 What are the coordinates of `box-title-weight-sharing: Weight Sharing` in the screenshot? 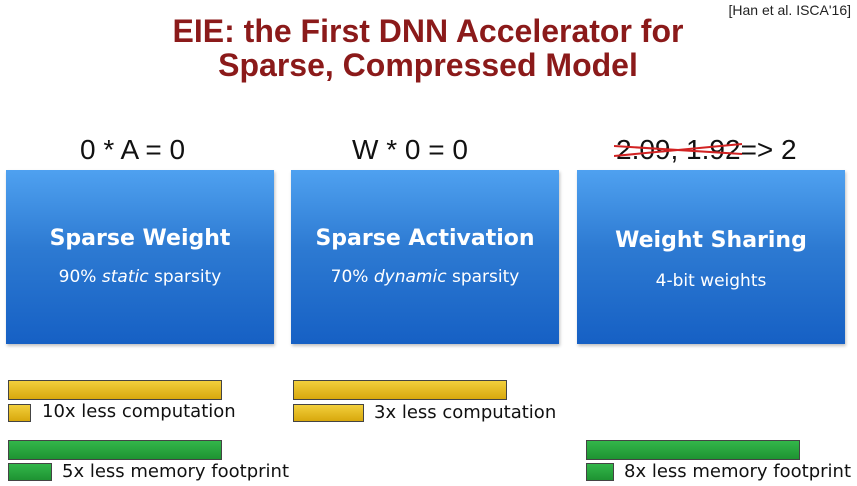 It's located at (711, 240).